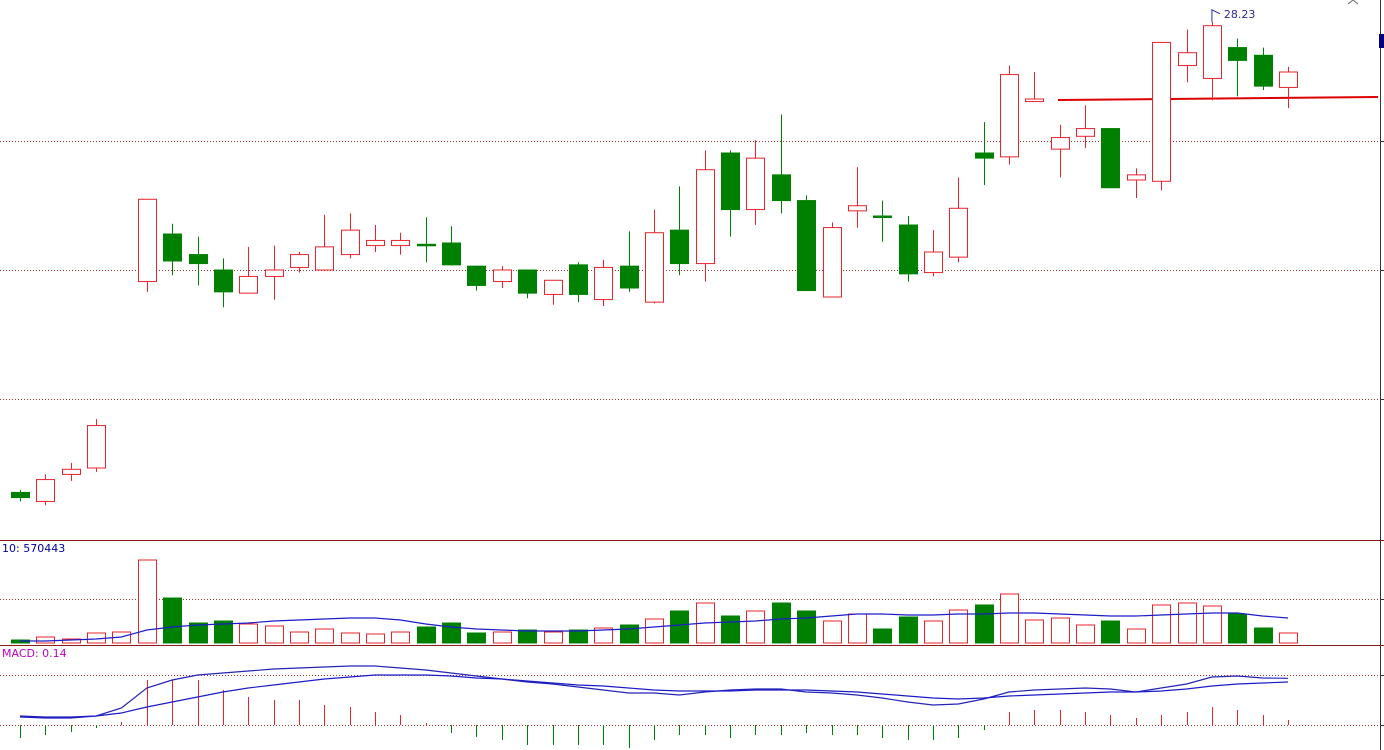 Image resolution: width=1384 pixels, height=750 pixels. I want to click on high-label: 28.23, so click(1240, 14).